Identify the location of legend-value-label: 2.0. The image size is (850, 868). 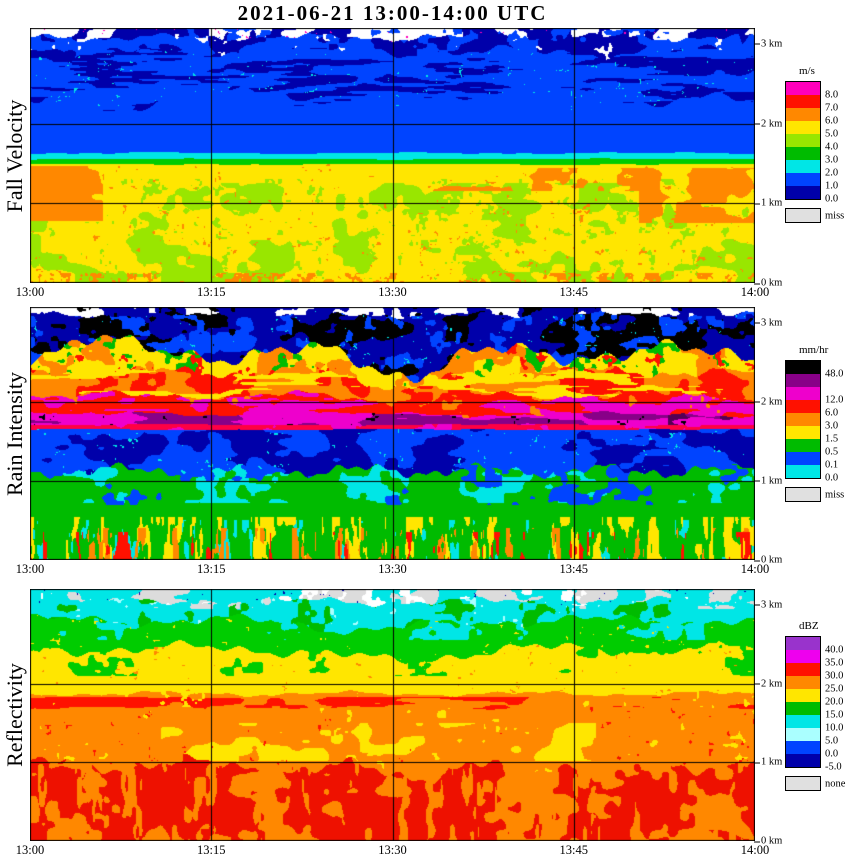
(832, 173).